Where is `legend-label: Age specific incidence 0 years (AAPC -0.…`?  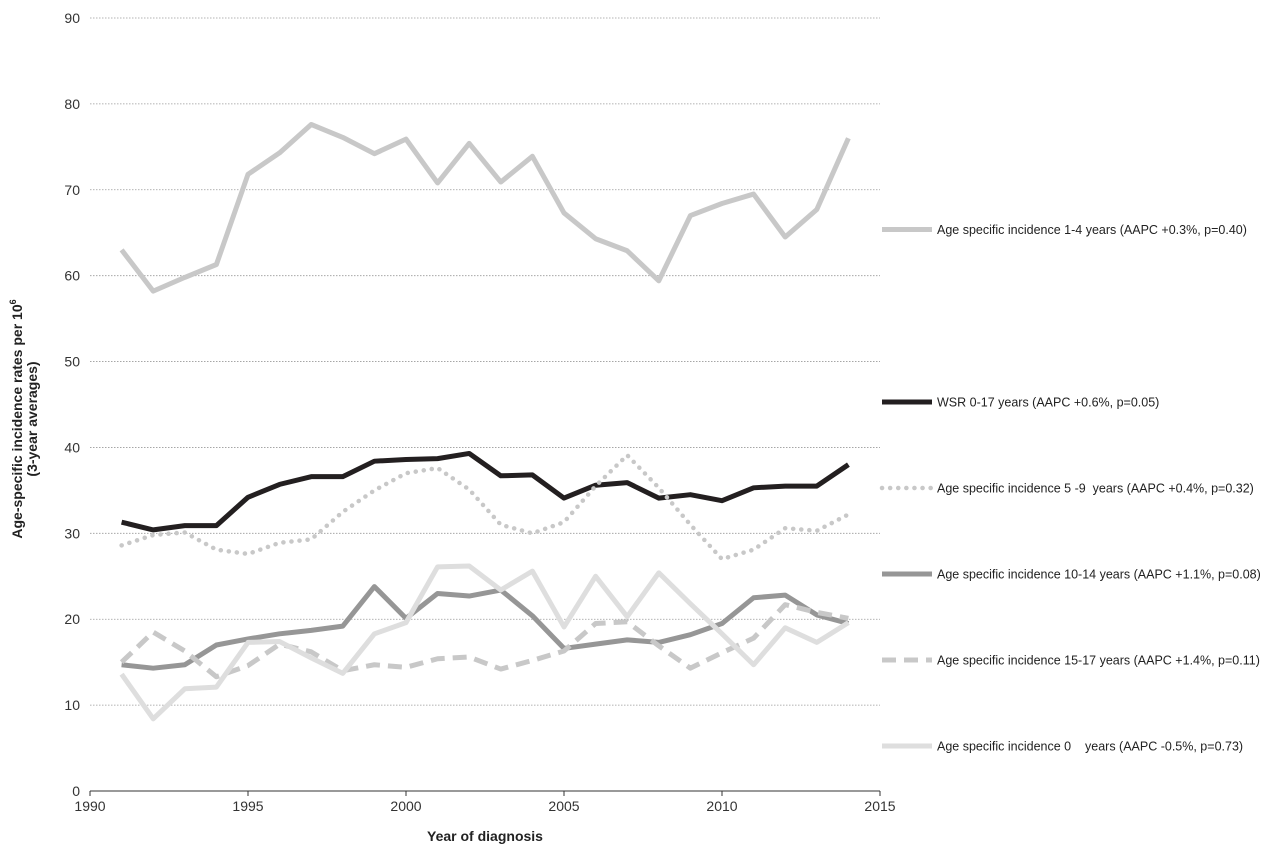
legend-label: Age specific incidence 0 years (AAPC -0.… is located at coordinates (1090, 747).